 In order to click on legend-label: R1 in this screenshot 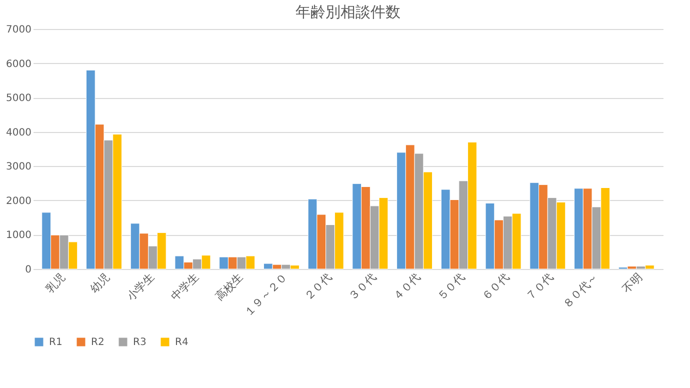, I will do `click(55, 342)`.